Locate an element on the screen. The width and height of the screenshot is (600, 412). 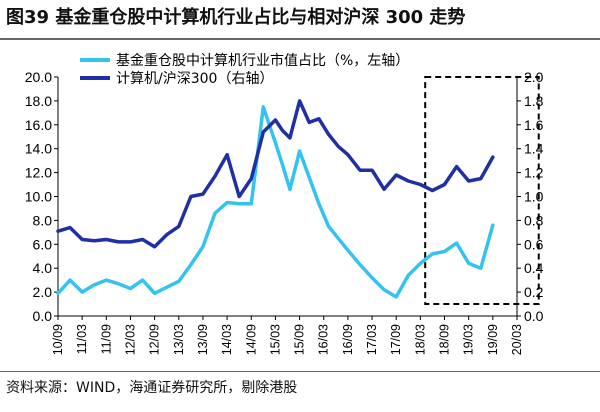
x-tick-label: 10/09 is located at coordinates (58, 339).